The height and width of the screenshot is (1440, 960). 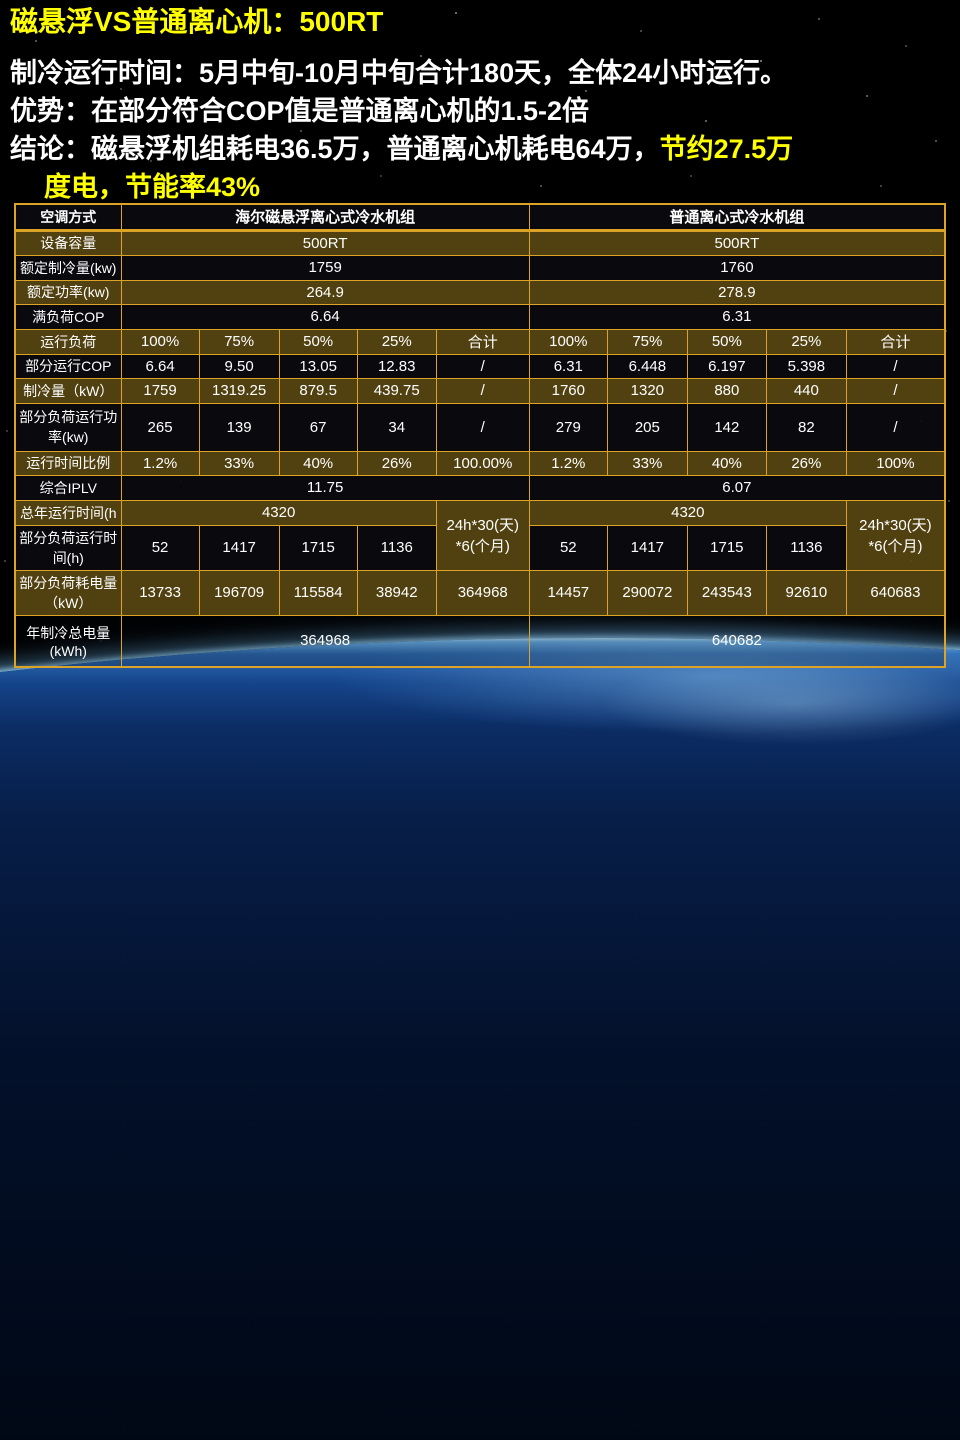 What do you see at coordinates (647, 427) in the screenshot?
I see `value-cell: 205` at bounding box center [647, 427].